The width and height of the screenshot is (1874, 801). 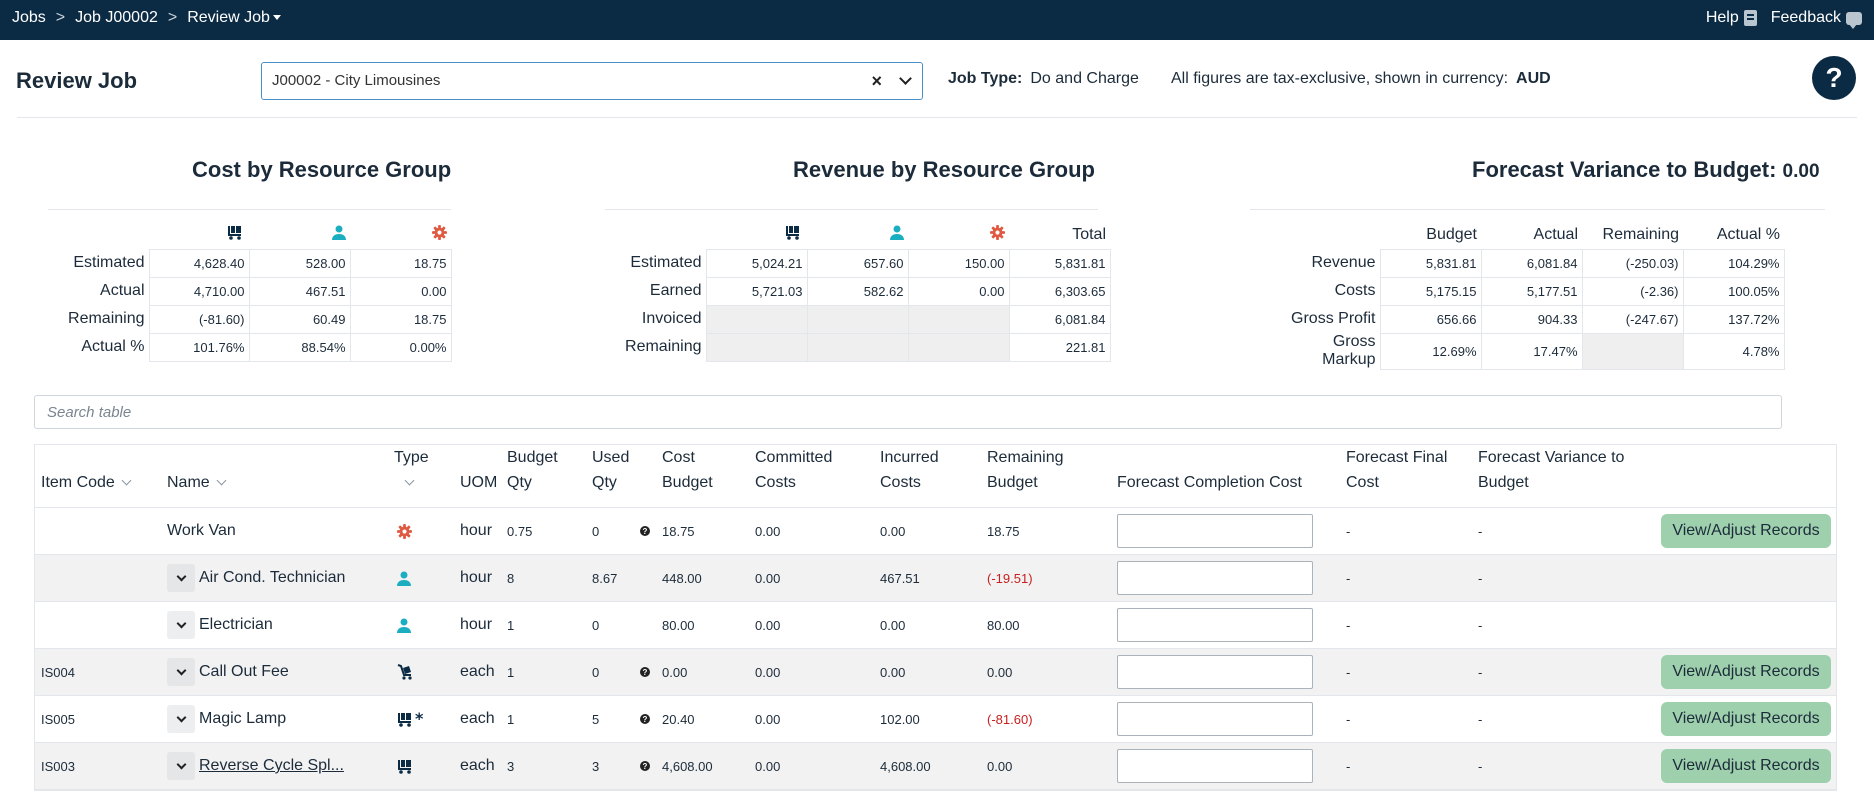 What do you see at coordinates (236, 235) in the screenshot?
I see `vehicle-icon` at bounding box center [236, 235].